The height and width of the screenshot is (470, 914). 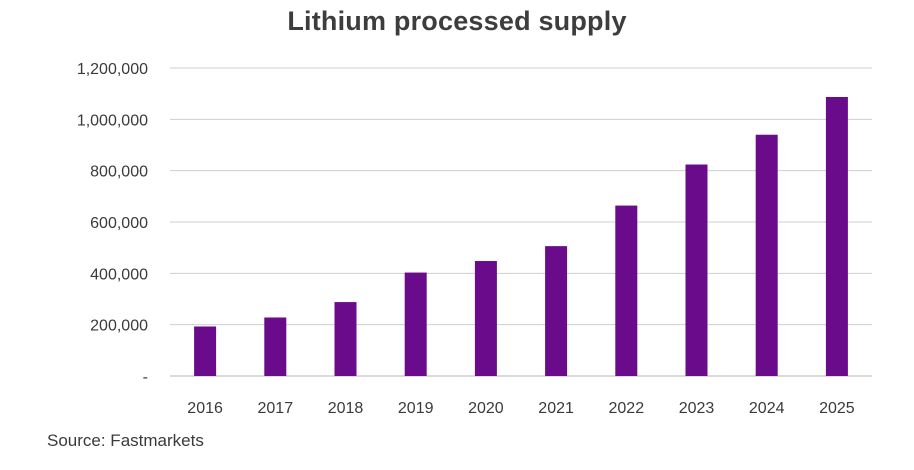 What do you see at coordinates (556, 311) in the screenshot?
I see `bar-2021` at bounding box center [556, 311].